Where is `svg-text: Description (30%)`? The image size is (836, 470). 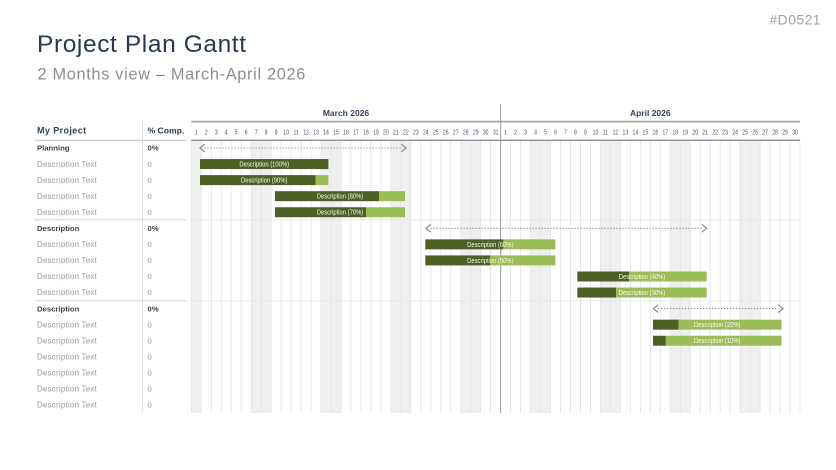 svg-text: Description (30%) is located at coordinates (642, 293).